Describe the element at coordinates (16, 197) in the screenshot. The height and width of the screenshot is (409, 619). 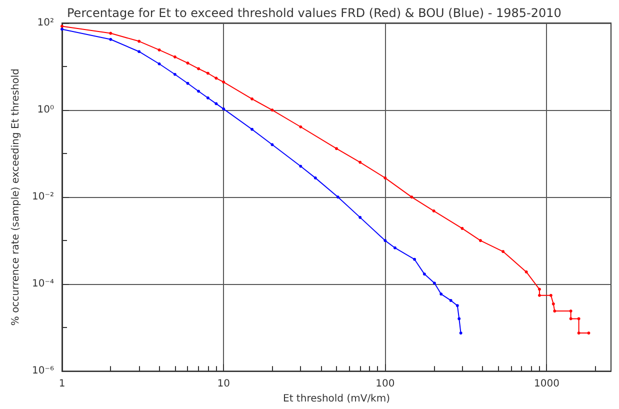
I see `y-axis-title: % occurrence rate (sample) exceeding Et threshold` at that location.